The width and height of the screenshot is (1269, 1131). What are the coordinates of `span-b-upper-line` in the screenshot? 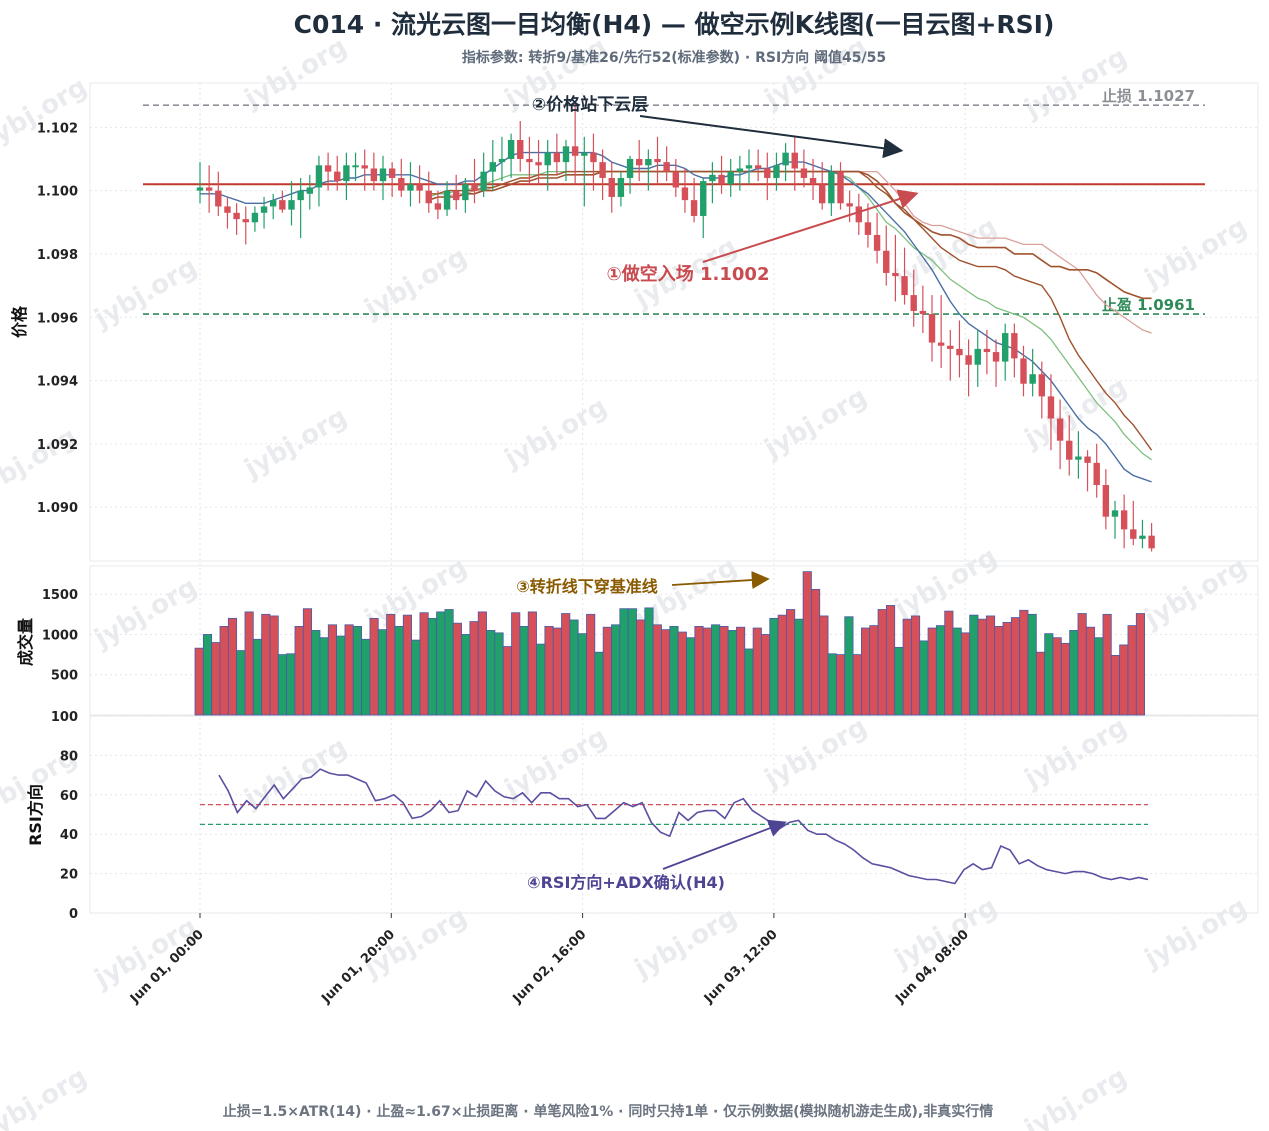 It's located at (790, 252).